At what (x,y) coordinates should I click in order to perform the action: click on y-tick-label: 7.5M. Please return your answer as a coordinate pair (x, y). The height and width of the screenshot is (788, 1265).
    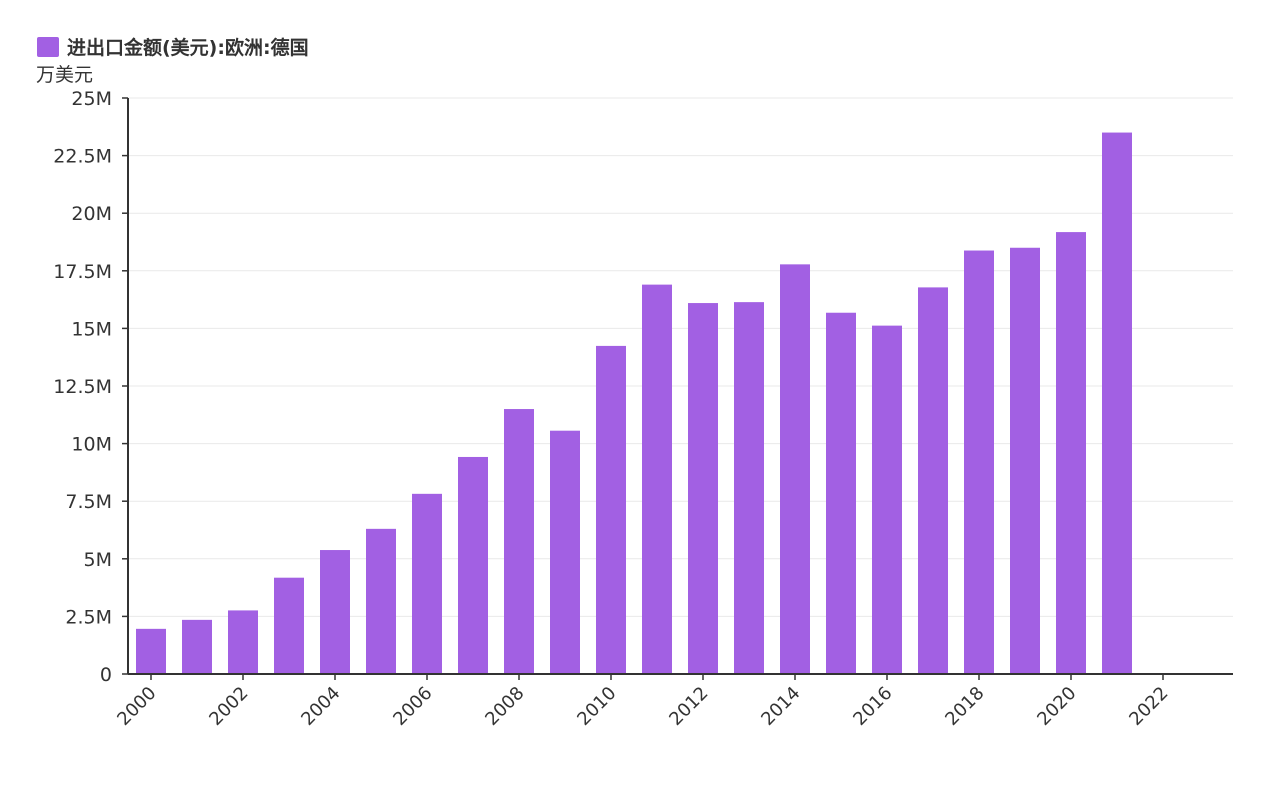
    Looking at the image, I should click on (88, 502).